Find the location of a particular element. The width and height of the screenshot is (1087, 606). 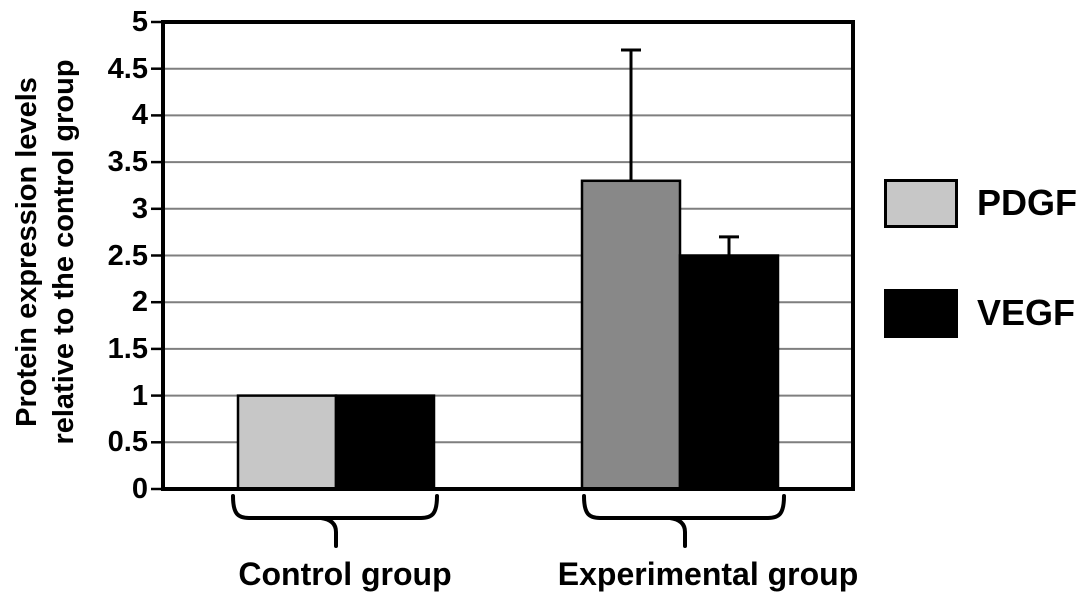

y-tick-label-3.5: 3.5 is located at coordinates (127, 162).